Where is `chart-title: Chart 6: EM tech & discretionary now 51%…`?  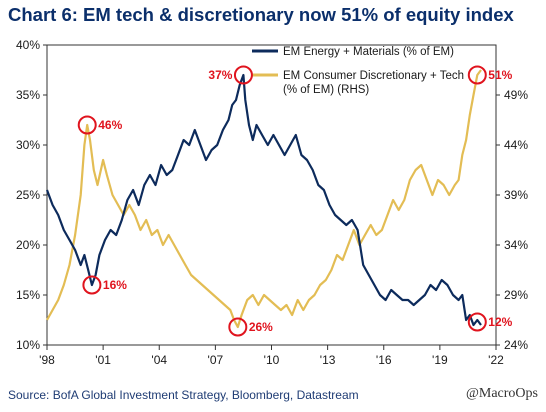 chart-title: Chart 6: EM tech & discretionary now 51%… is located at coordinates (261, 14).